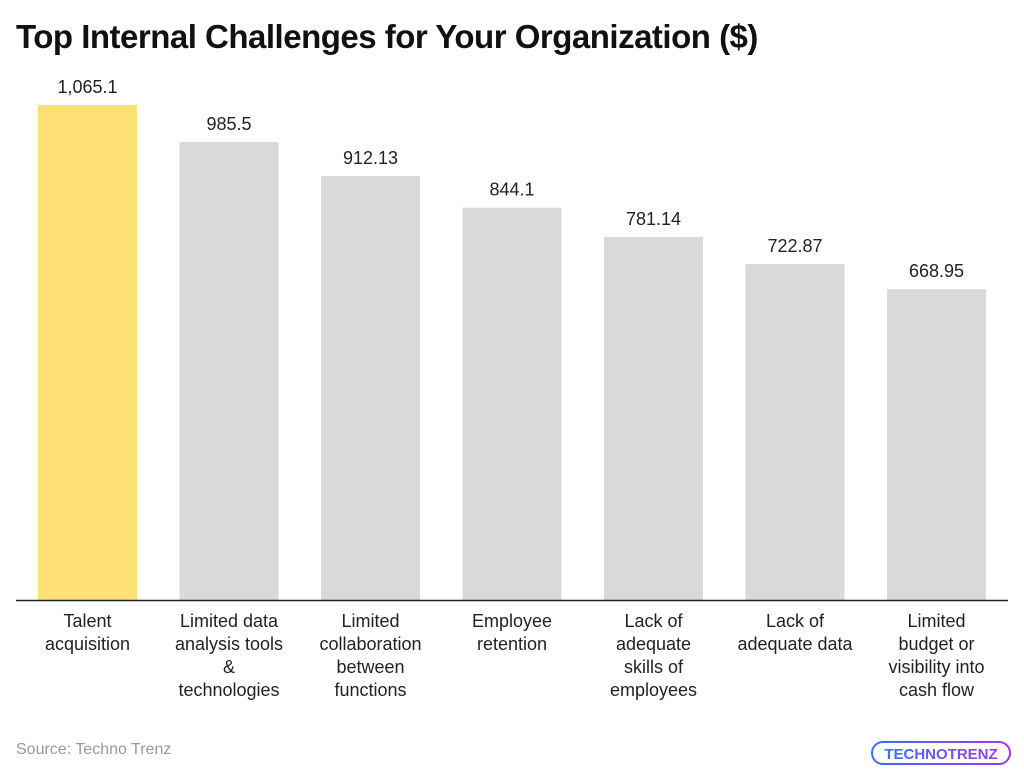 This screenshot has height=778, width=1024. I want to click on svg-text: TECHNOTRENZ, so click(940, 754).